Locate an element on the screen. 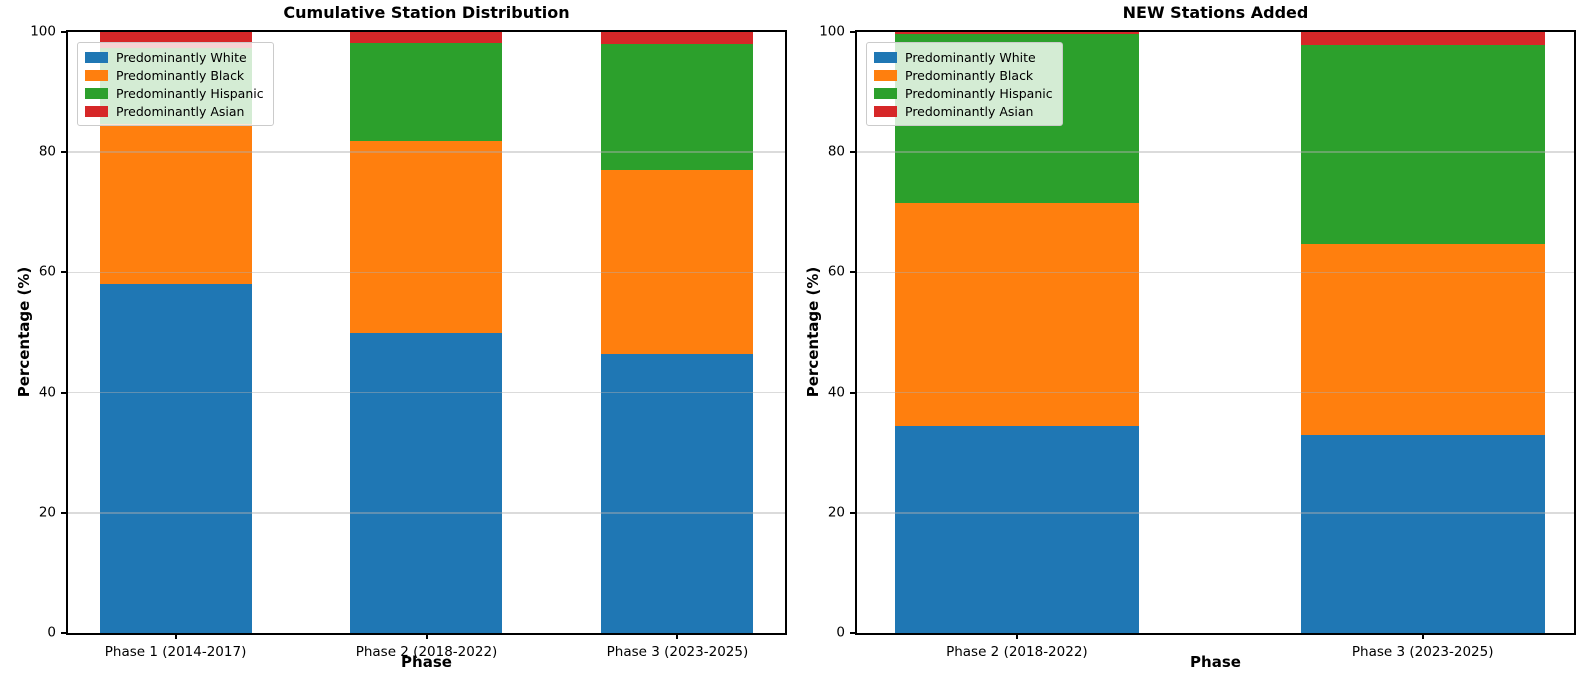  bar-segment-phase-2-2018-2022-predominantly-hispanic is located at coordinates (426, 92).